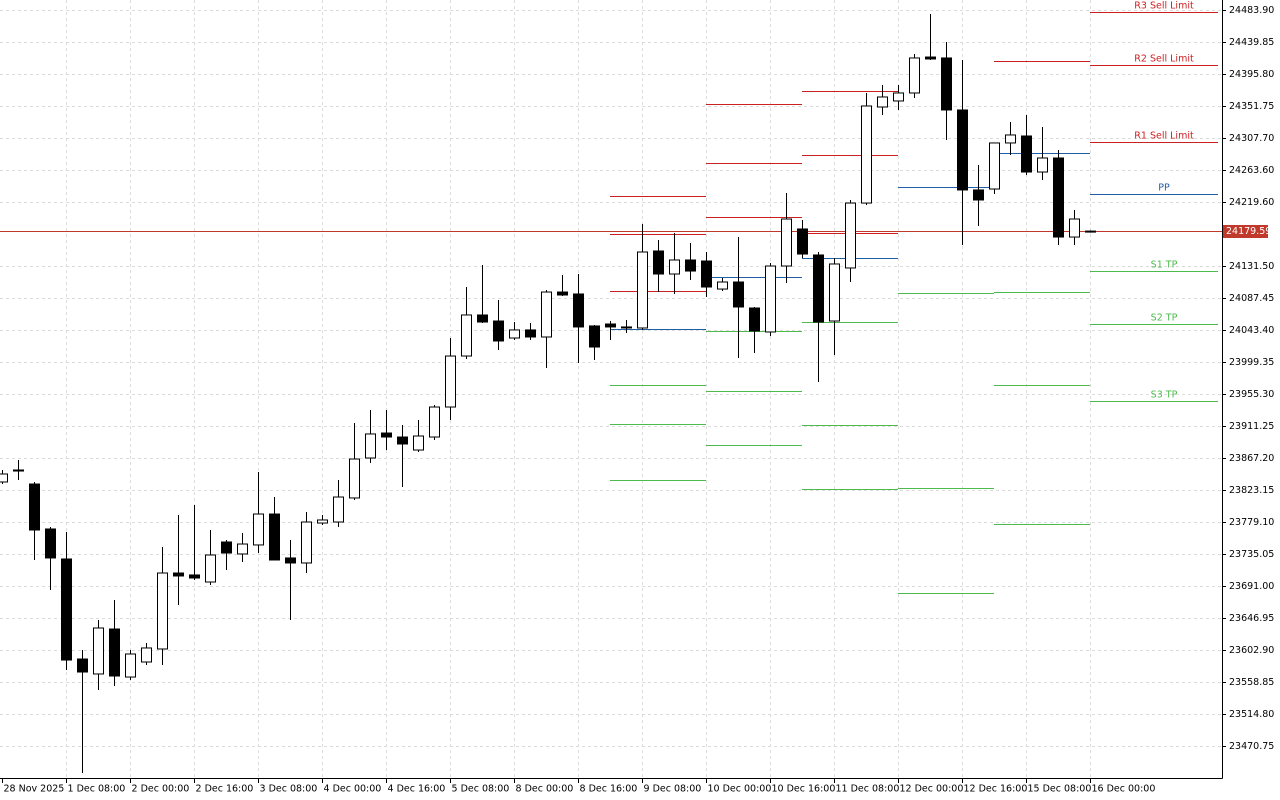  I want to click on pivot-level-label: S2 TP, so click(1164, 317).